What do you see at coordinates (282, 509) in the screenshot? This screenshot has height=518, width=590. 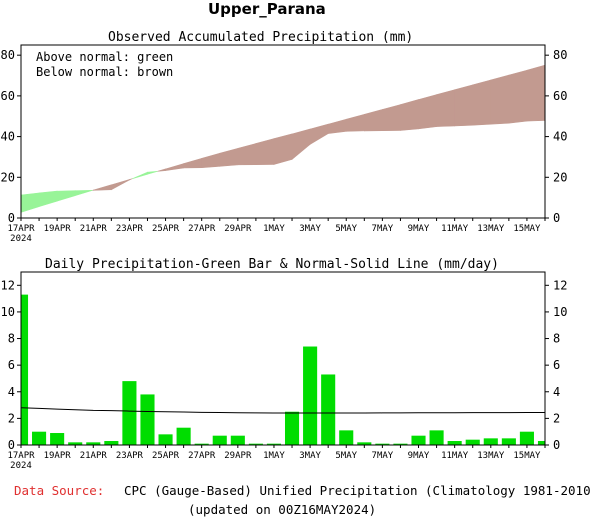 I see `updated-note: (updated on 00Z16MAY2024)` at bounding box center [282, 509].